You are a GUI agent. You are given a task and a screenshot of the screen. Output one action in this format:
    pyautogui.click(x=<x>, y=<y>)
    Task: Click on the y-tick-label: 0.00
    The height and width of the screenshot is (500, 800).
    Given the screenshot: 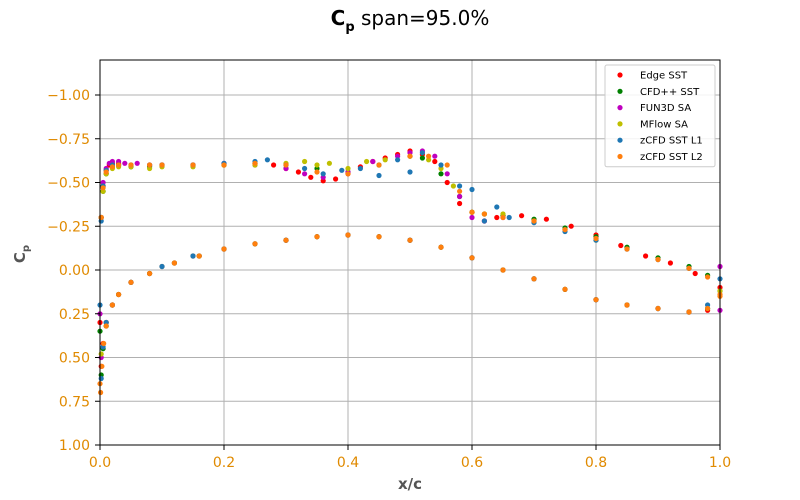 What is the action you would take?
    pyautogui.click(x=74, y=271)
    